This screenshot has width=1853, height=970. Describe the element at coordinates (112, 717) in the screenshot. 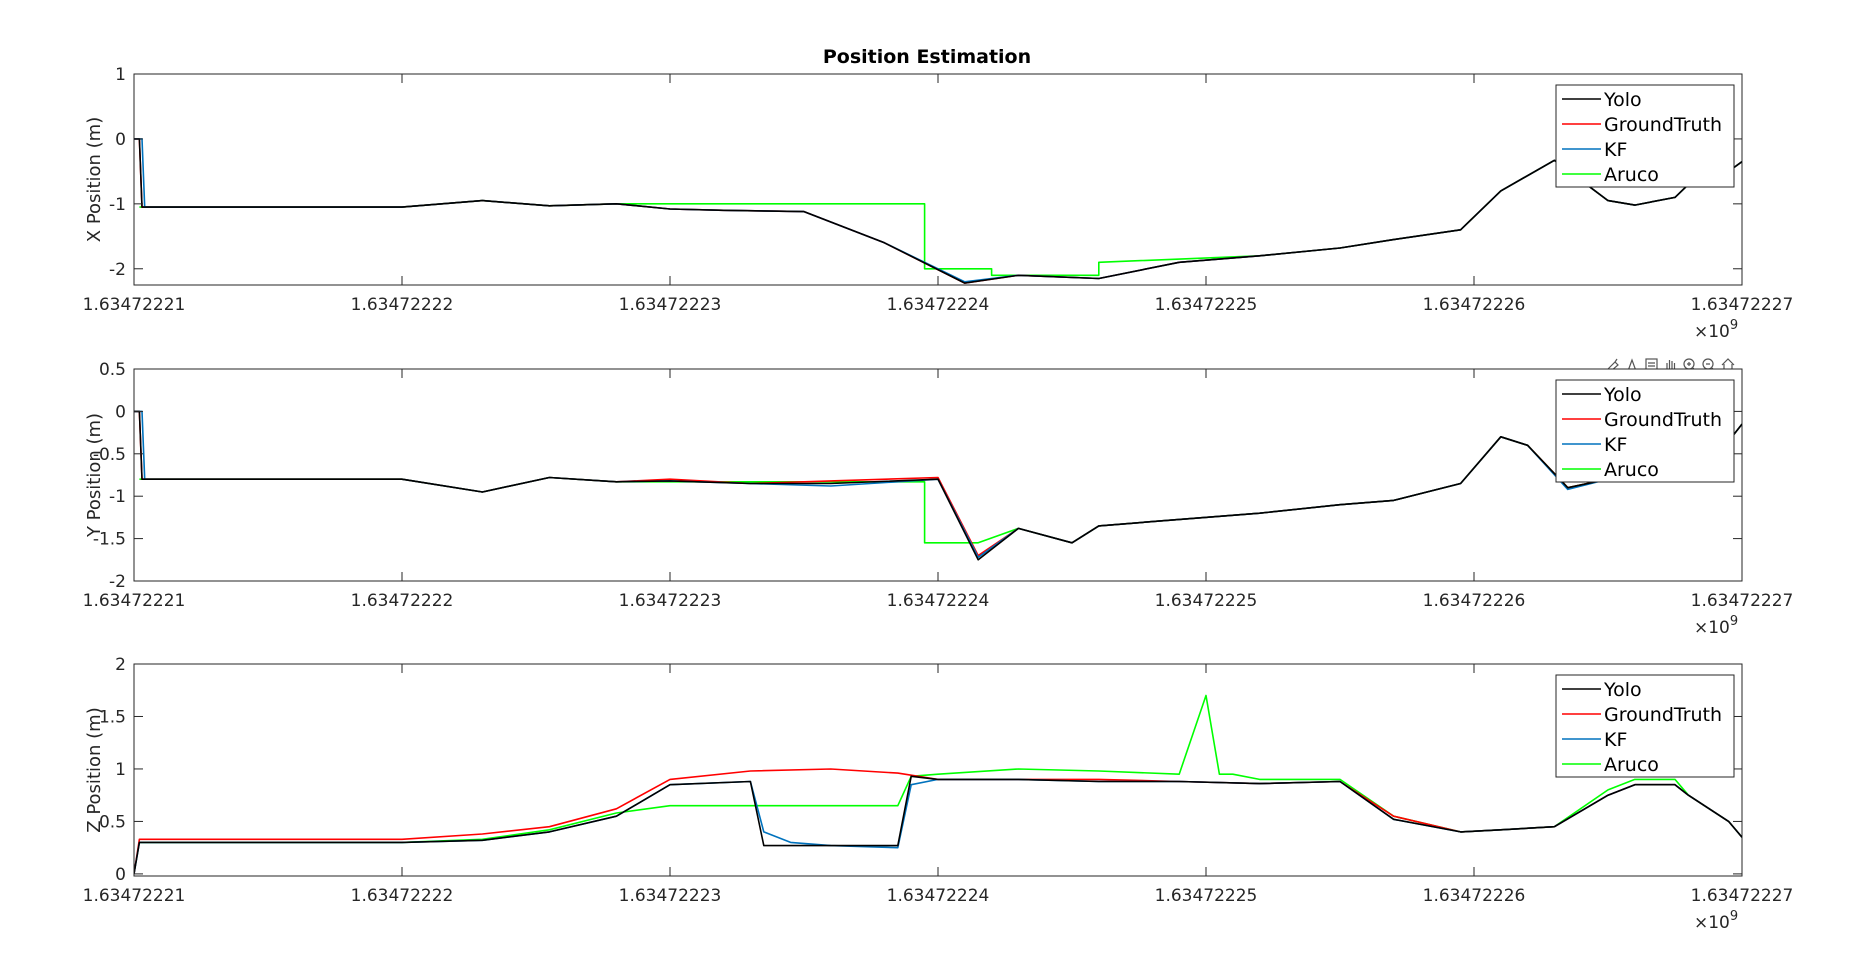

I see `y-tick-label: 1.5` at that location.